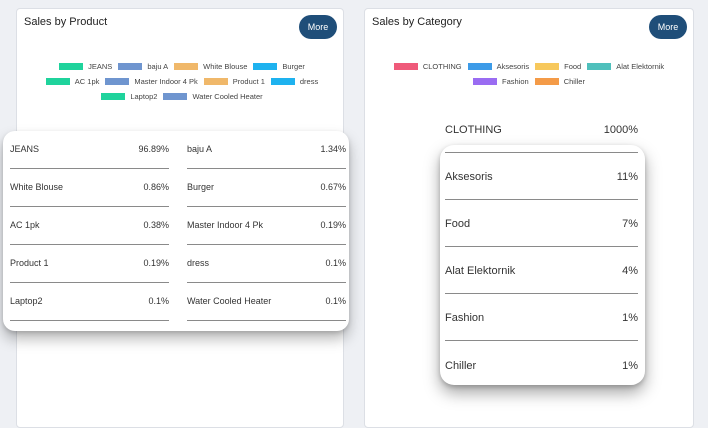  I want to click on legend-label: Water Cooled Heater, so click(227, 96).